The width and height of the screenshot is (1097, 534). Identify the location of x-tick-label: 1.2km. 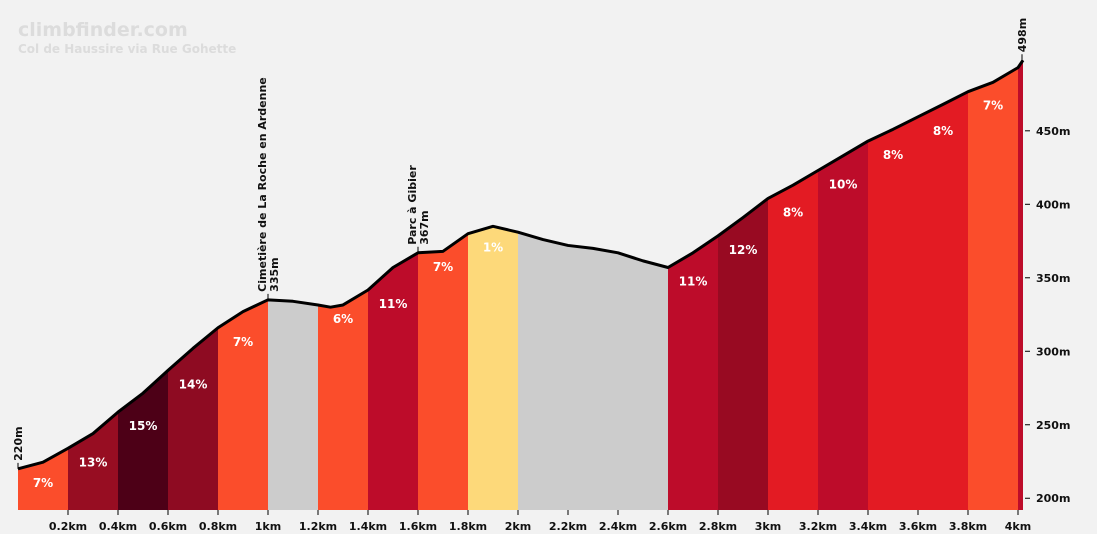
(318, 526).